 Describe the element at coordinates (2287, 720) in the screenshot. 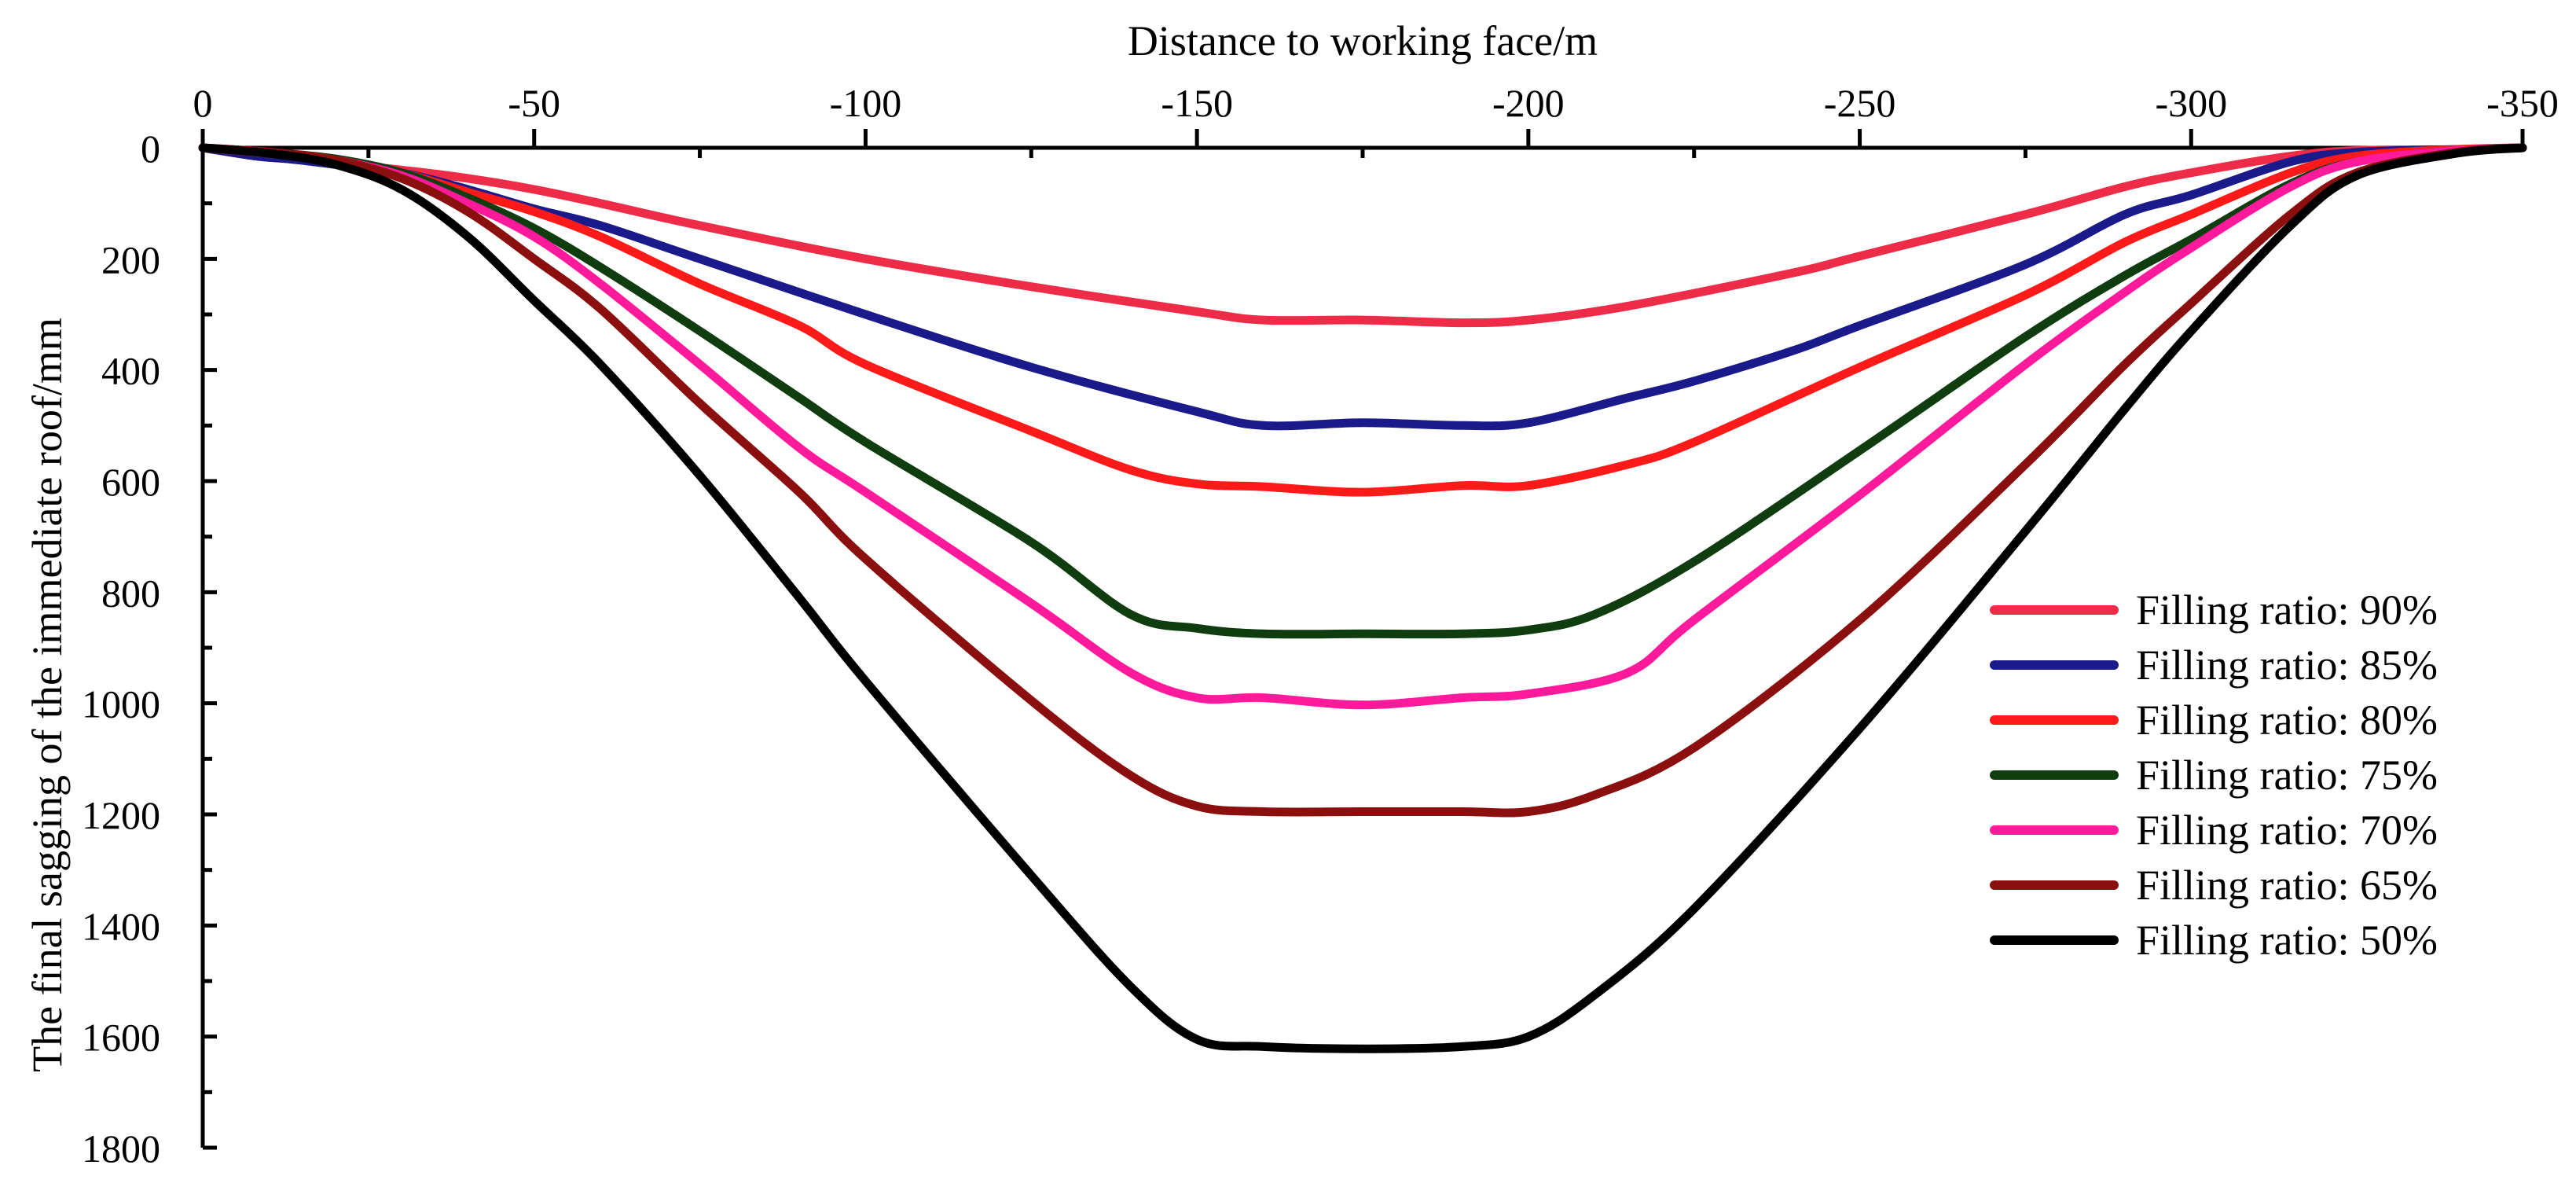

I see `legend-label-3: Filling ratio: 80%` at that location.